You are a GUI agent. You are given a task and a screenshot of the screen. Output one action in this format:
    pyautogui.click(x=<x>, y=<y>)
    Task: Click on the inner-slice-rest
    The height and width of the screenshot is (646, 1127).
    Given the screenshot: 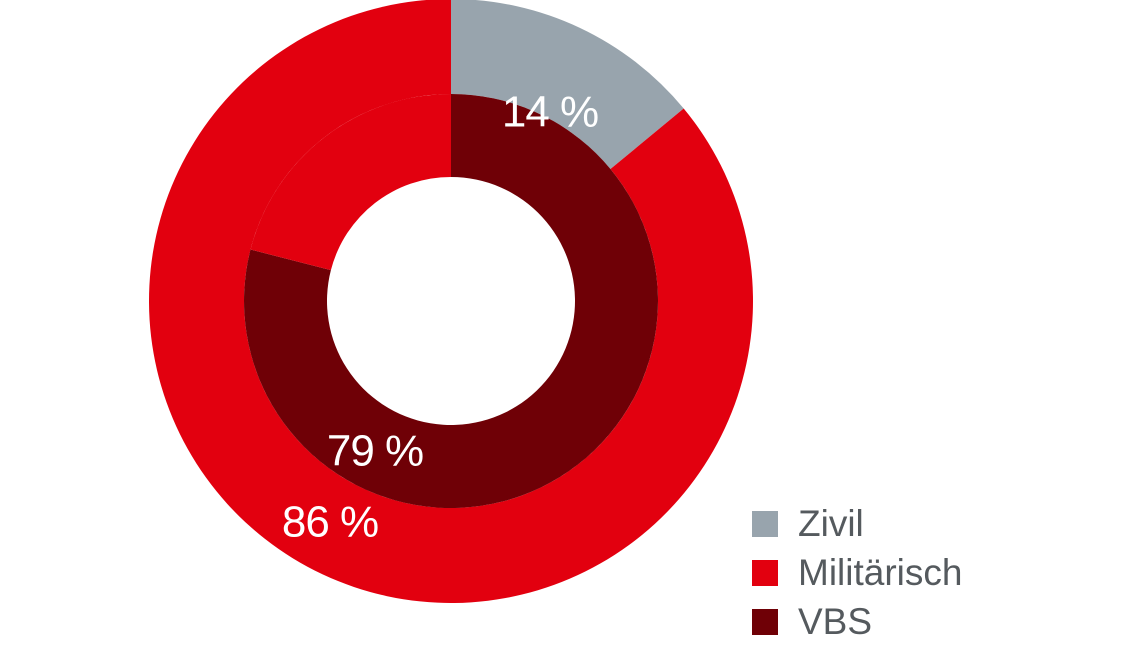 What is the action you would take?
    pyautogui.click(x=350, y=182)
    